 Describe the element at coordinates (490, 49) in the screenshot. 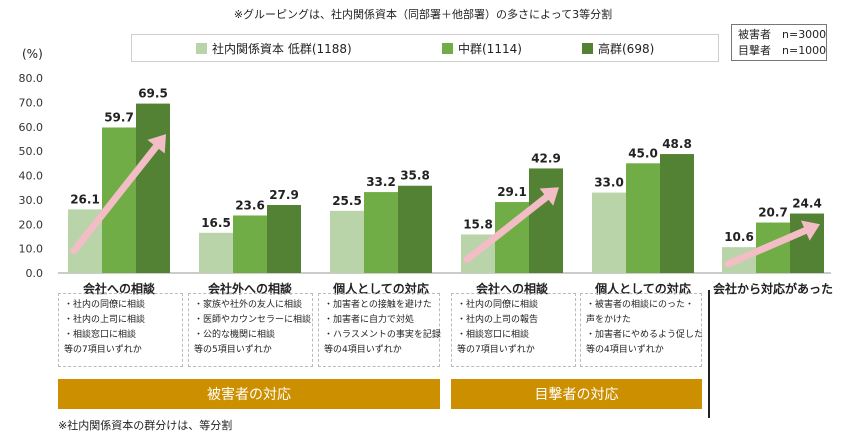

I see `legend-label-mid: 中群(1114)` at that location.